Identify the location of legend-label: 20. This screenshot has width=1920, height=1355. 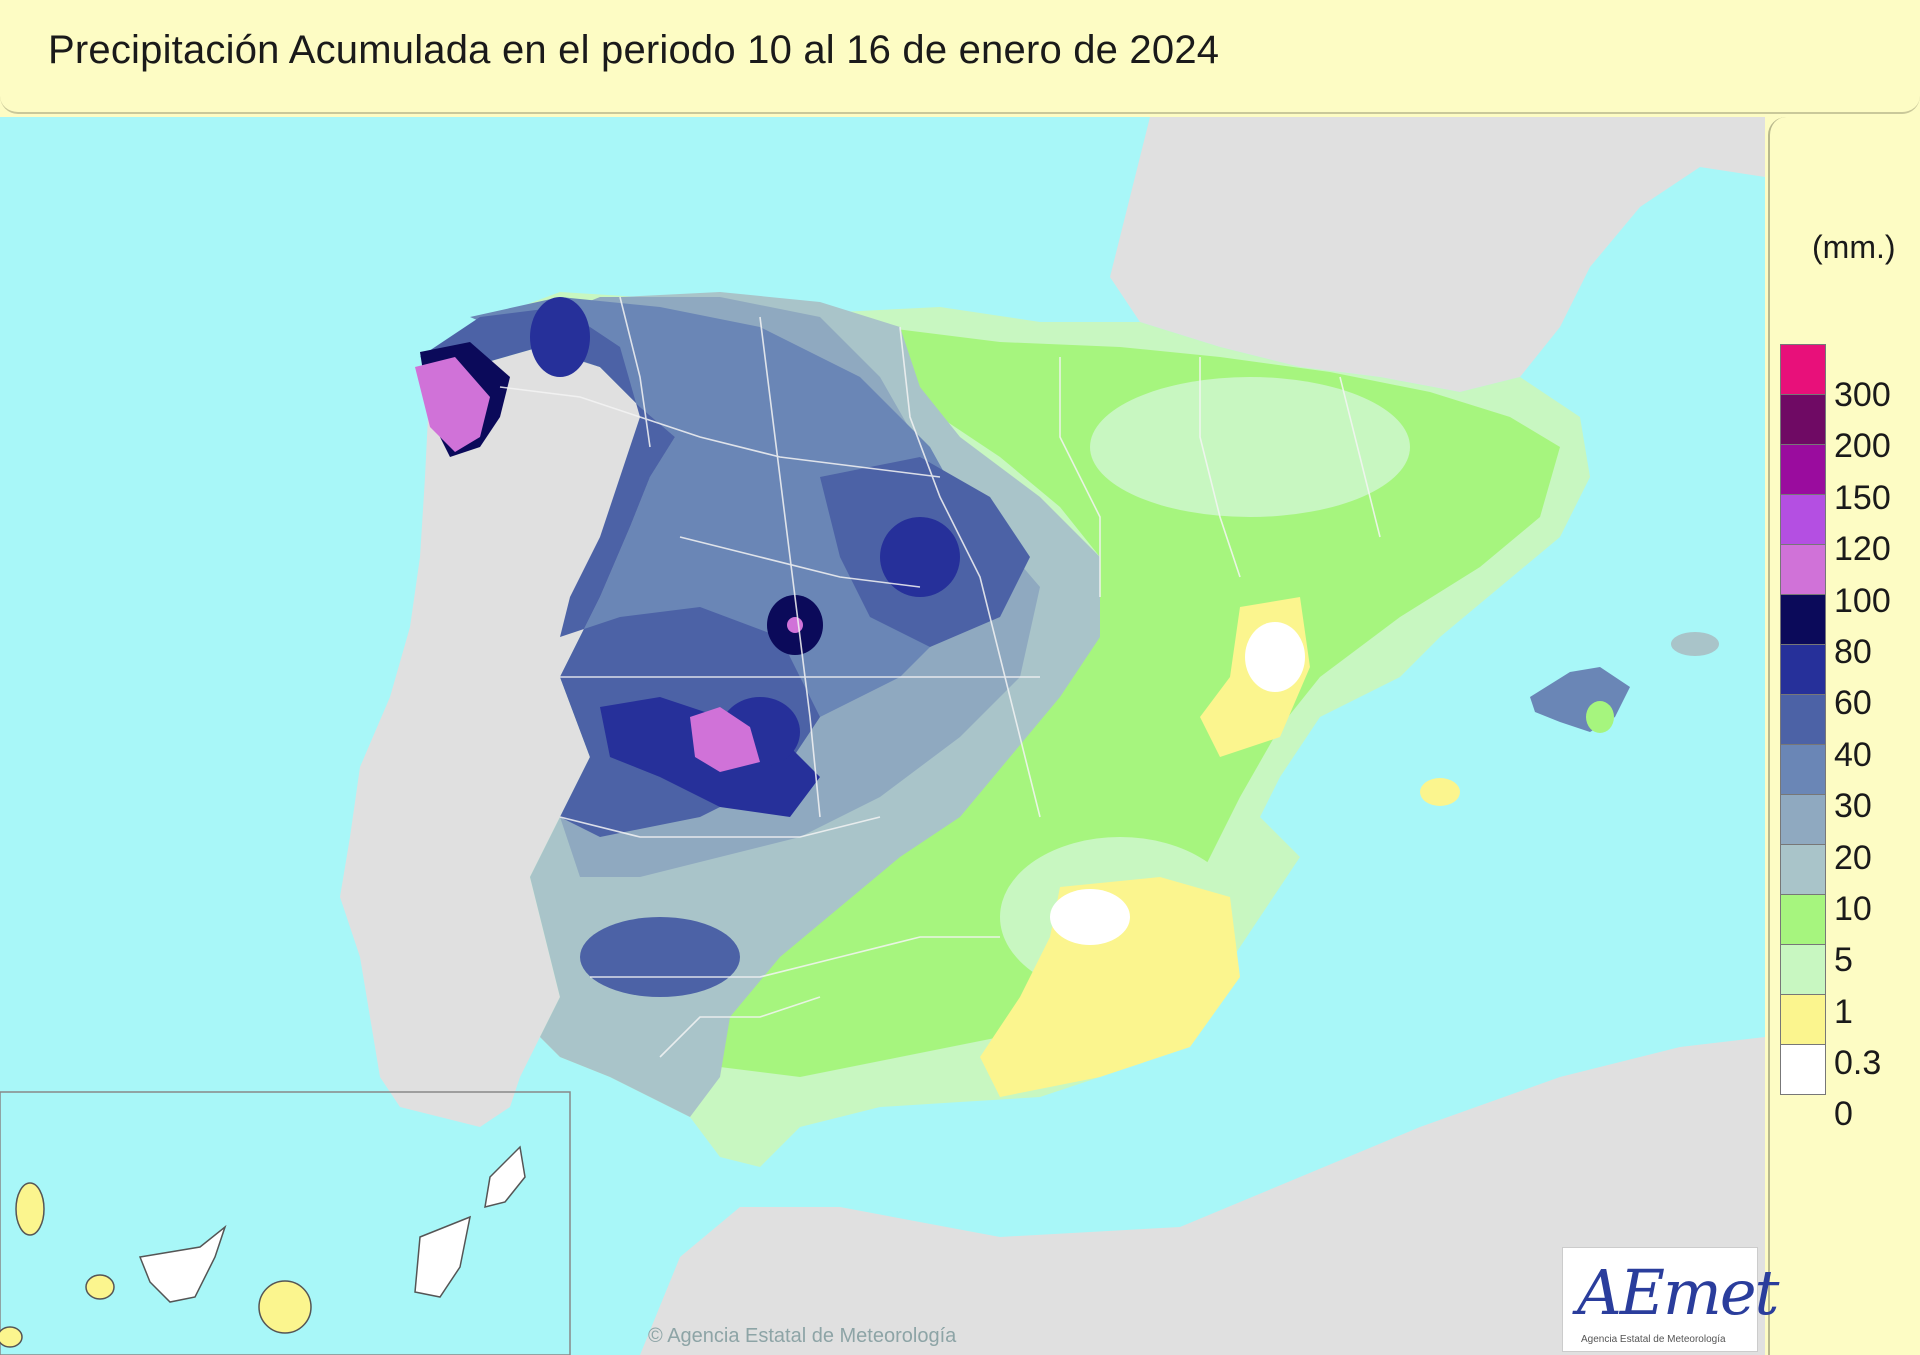
(1853, 857).